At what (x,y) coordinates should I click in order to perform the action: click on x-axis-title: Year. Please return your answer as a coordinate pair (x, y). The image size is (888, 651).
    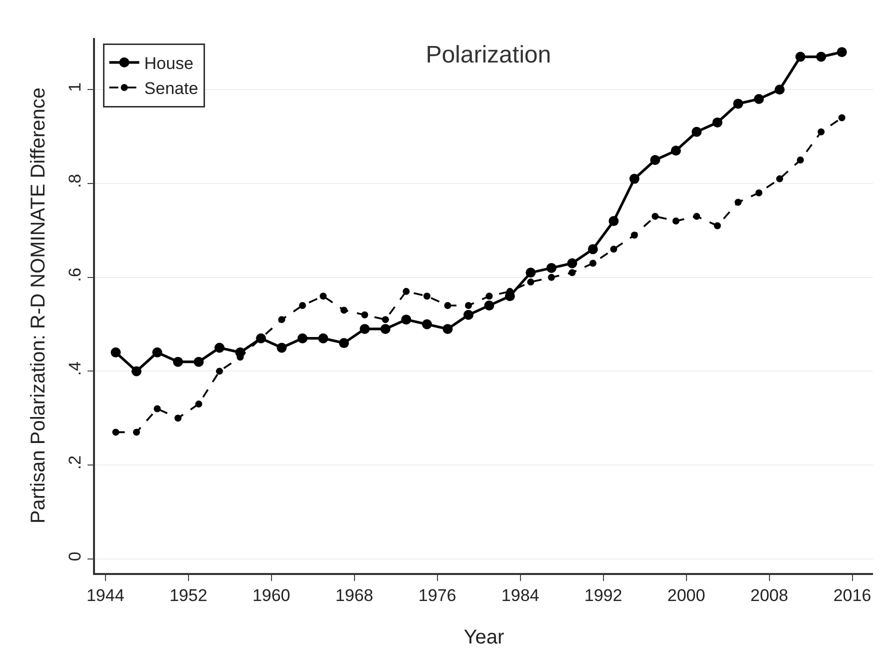
    Looking at the image, I should click on (484, 637).